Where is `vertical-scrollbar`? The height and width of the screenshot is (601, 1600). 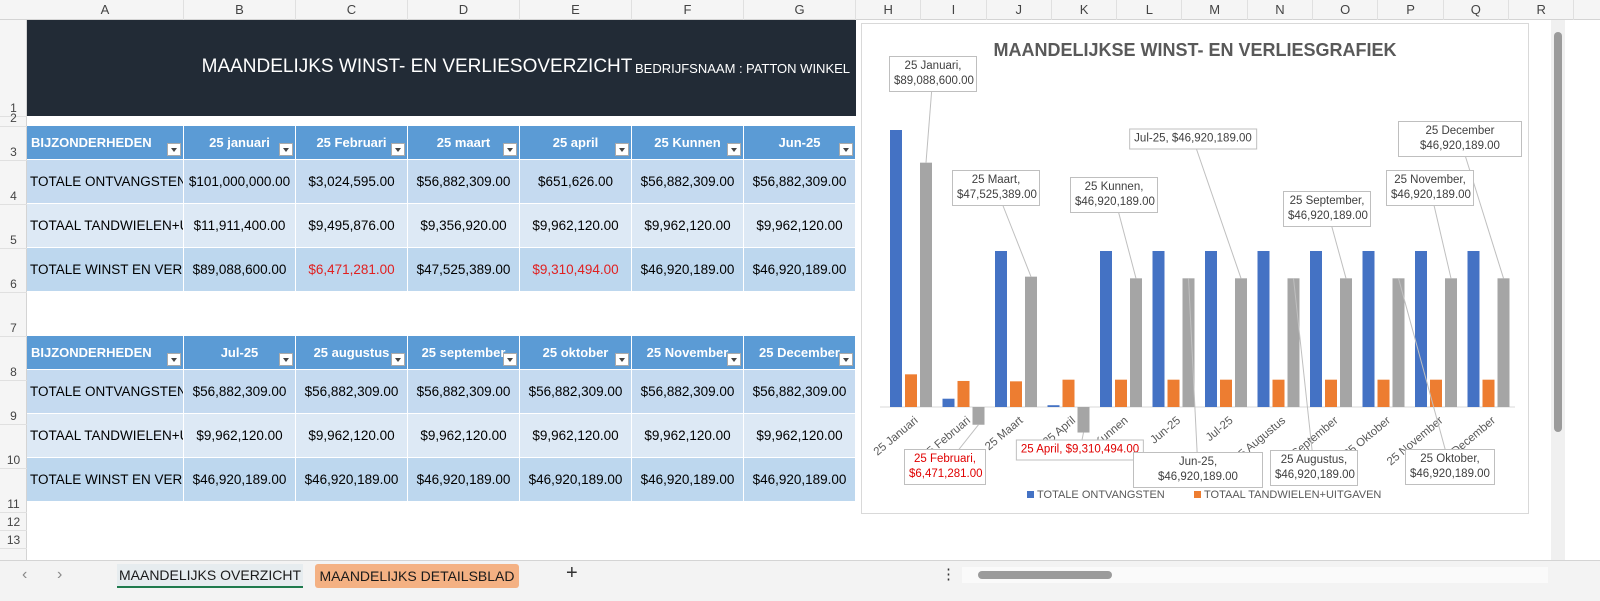
vertical-scrollbar is located at coordinates (1558, 290).